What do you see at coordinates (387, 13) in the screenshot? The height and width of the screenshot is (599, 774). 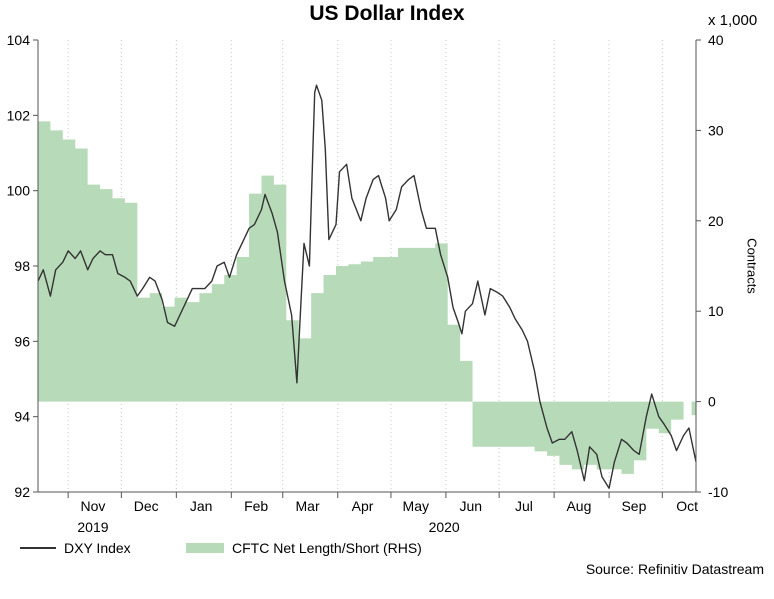 I see `chart-title: US Dollar Index` at bounding box center [387, 13].